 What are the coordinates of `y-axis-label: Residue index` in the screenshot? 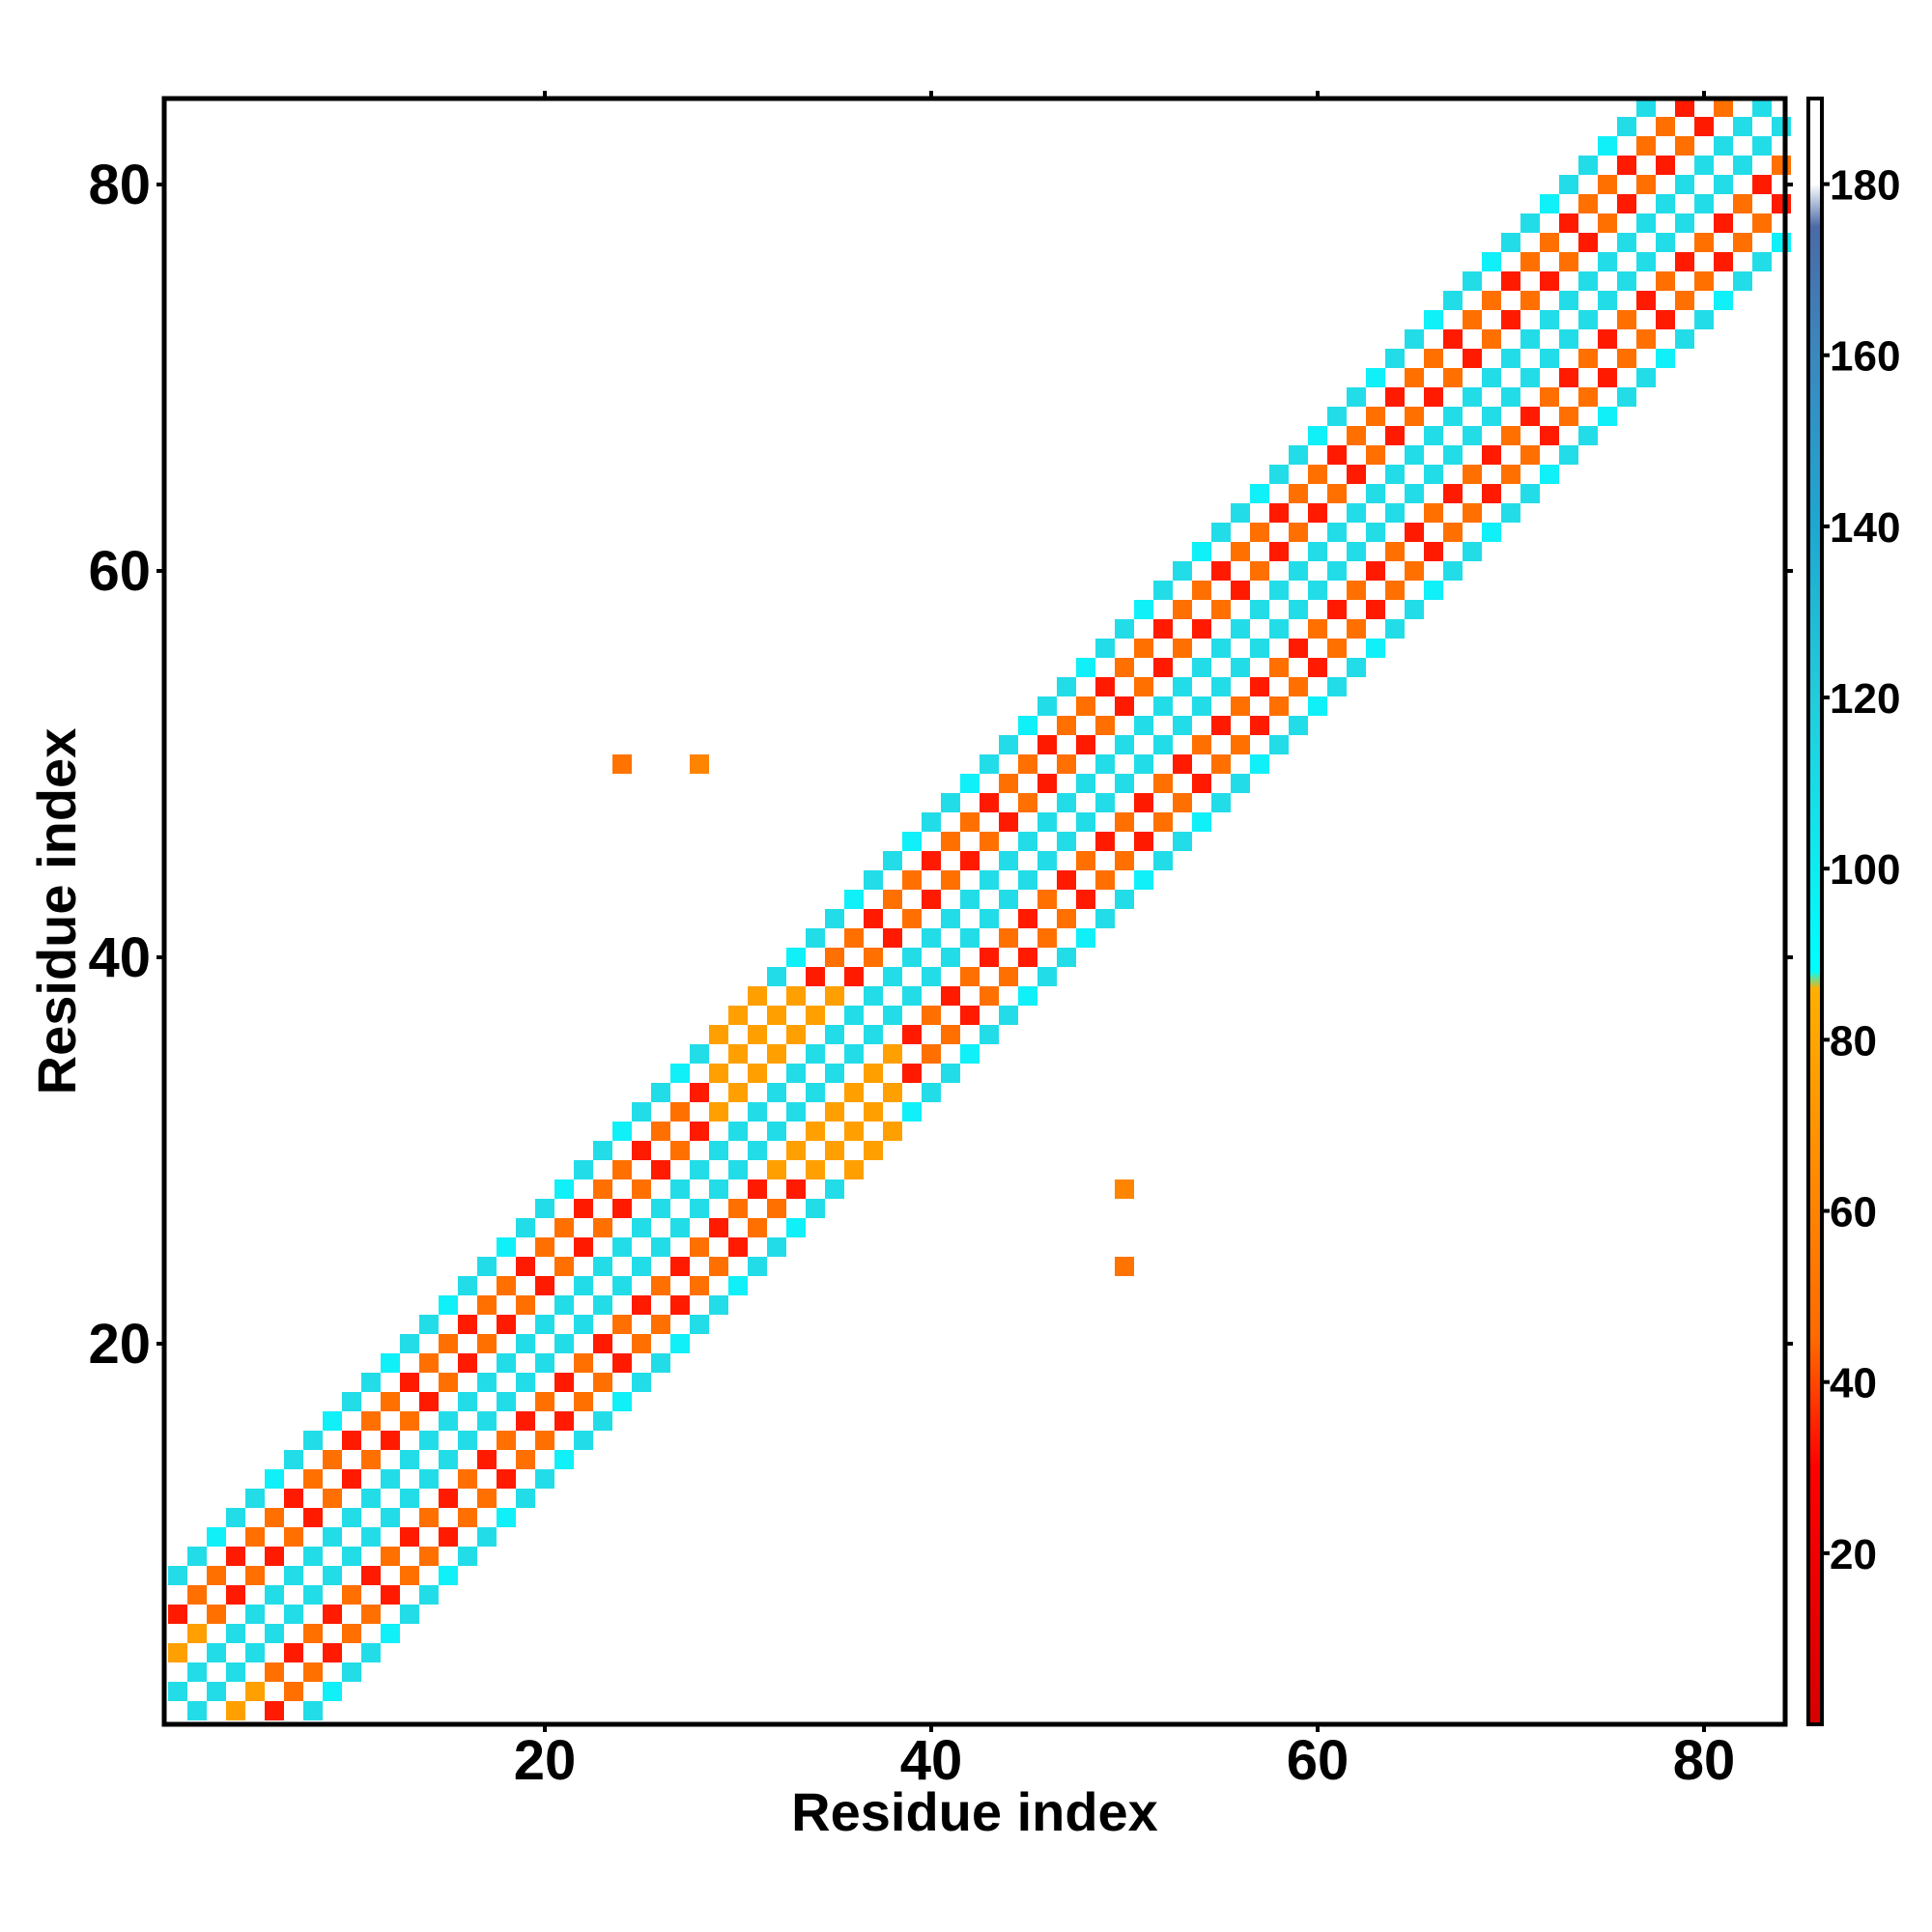 It's located at (56, 911).